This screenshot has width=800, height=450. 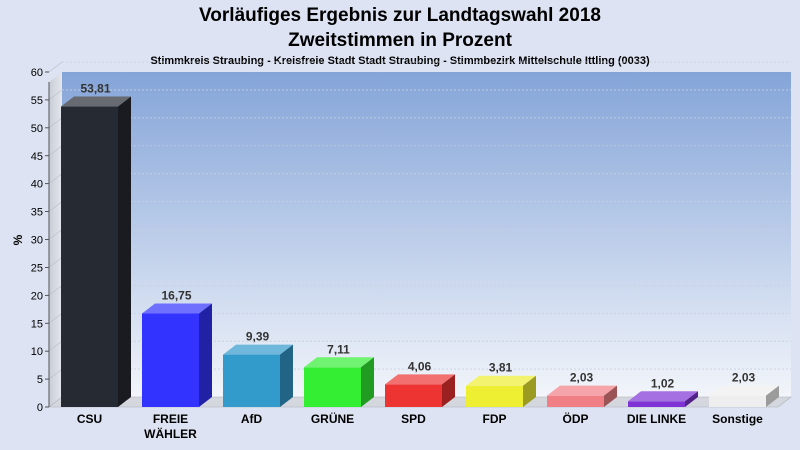 I want to click on data-label: 3,81, so click(x=501, y=368).